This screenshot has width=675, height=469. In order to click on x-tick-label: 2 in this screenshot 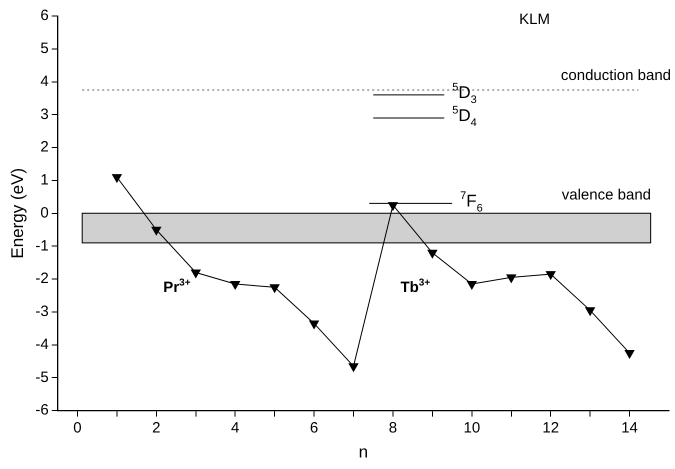, I will do `click(156, 428)`.